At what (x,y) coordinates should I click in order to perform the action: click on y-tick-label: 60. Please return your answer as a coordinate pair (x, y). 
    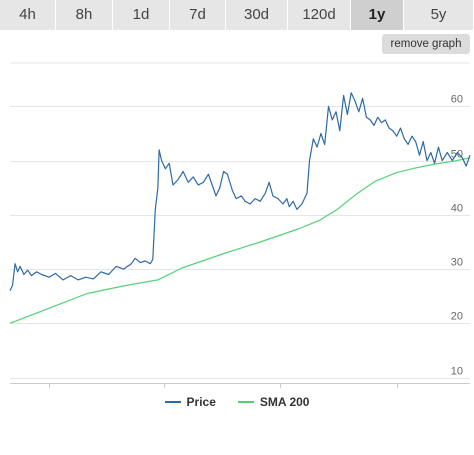
    Looking at the image, I should click on (457, 100).